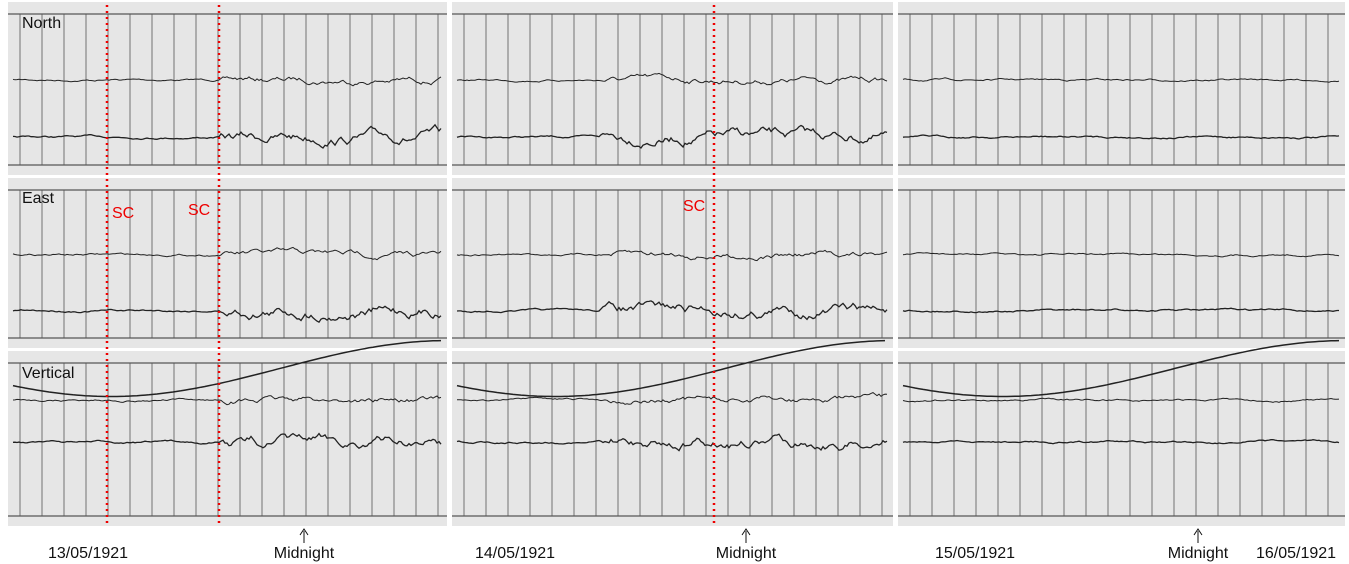 The image size is (1349, 564). What do you see at coordinates (41, 23) in the screenshot?
I see `row-label: North` at bounding box center [41, 23].